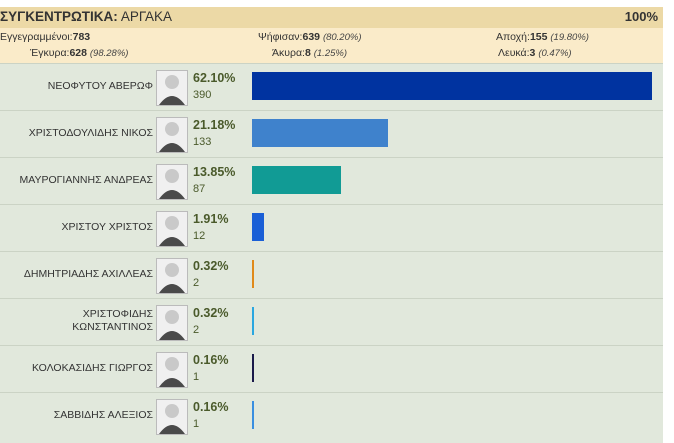  Describe the element at coordinates (107, 227) in the screenshot. I see `candidate-name: ΧΡΙΣΤΟΥ ΧΡΙΣΤΟΣ` at that location.